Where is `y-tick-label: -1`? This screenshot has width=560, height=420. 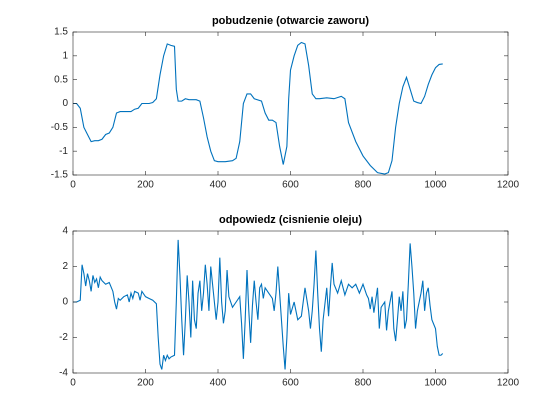 y-tick-label: -1 is located at coordinates (63, 151).